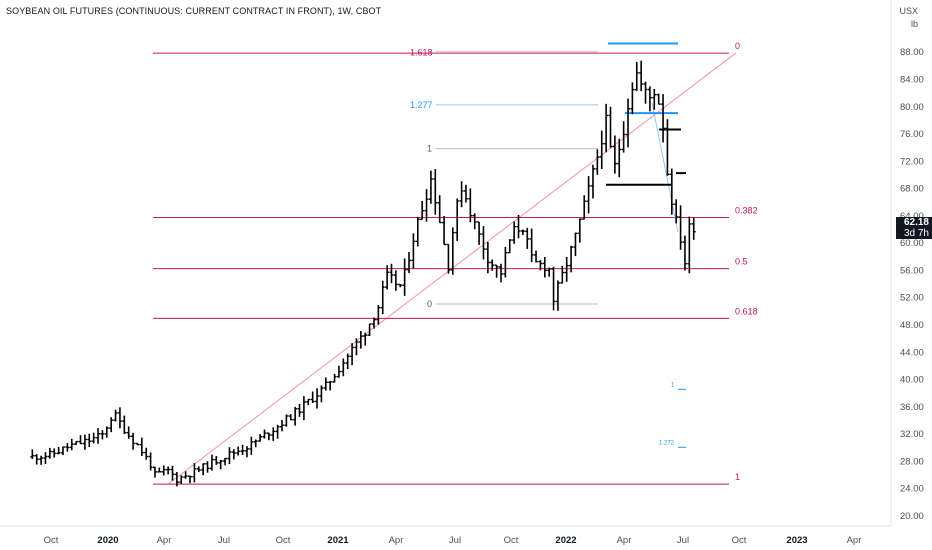 This screenshot has height=550, width=932. What do you see at coordinates (565, 540) in the screenshot?
I see `time-tick-label: 2022` at bounding box center [565, 540].